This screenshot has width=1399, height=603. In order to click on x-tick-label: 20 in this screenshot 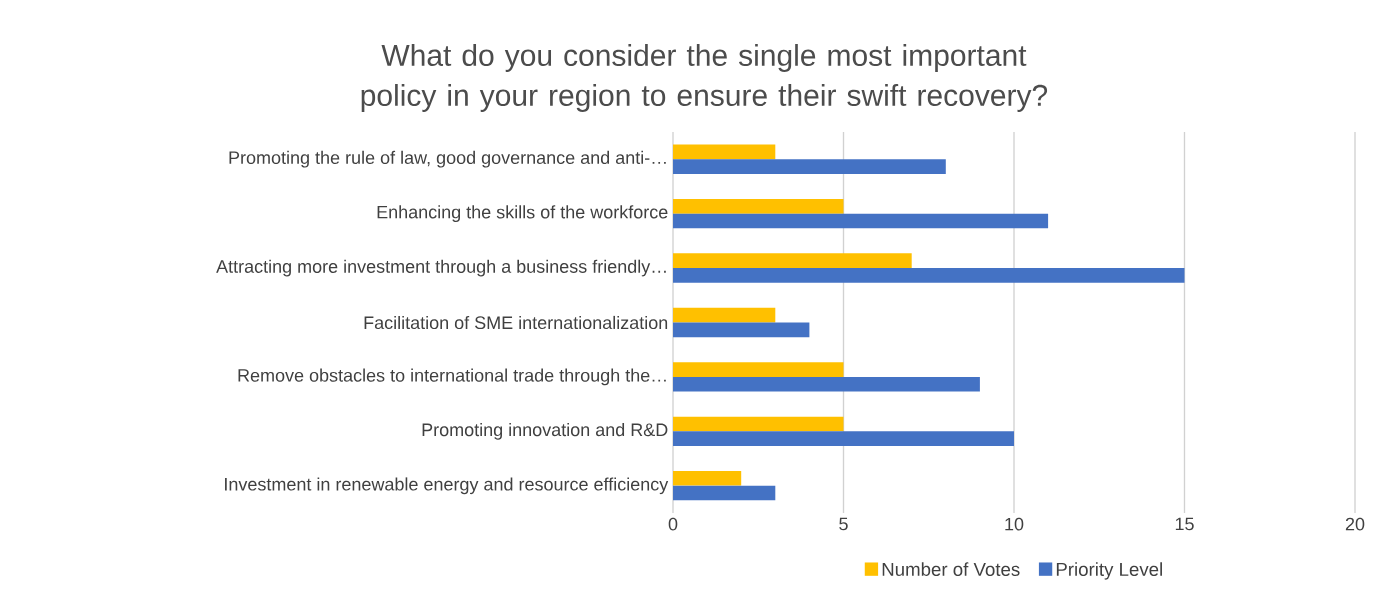, I will do `click(1355, 524)`.